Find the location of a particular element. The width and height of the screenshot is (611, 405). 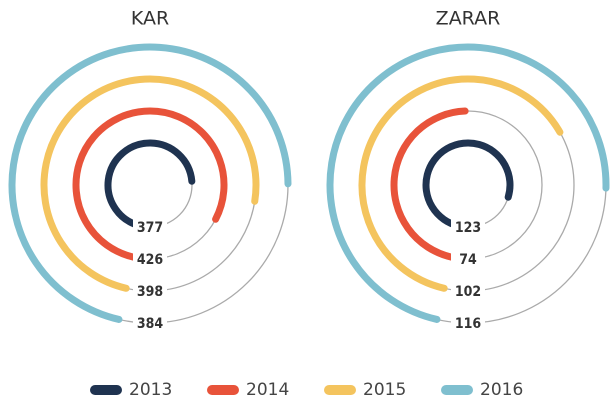

legend-label: 2015 is located at coordinates (384, 390).